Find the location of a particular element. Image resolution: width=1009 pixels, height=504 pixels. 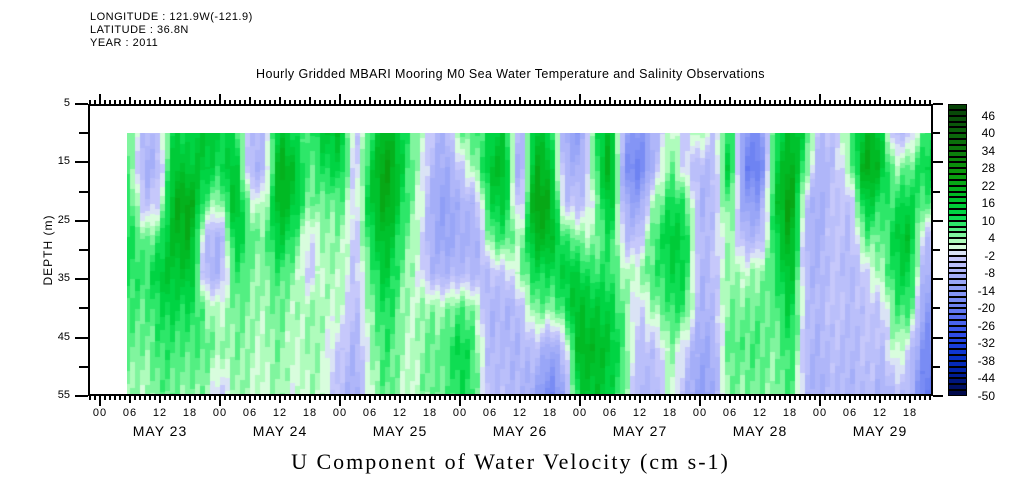

depth-label: 35 is located at coordinates (63, 278).